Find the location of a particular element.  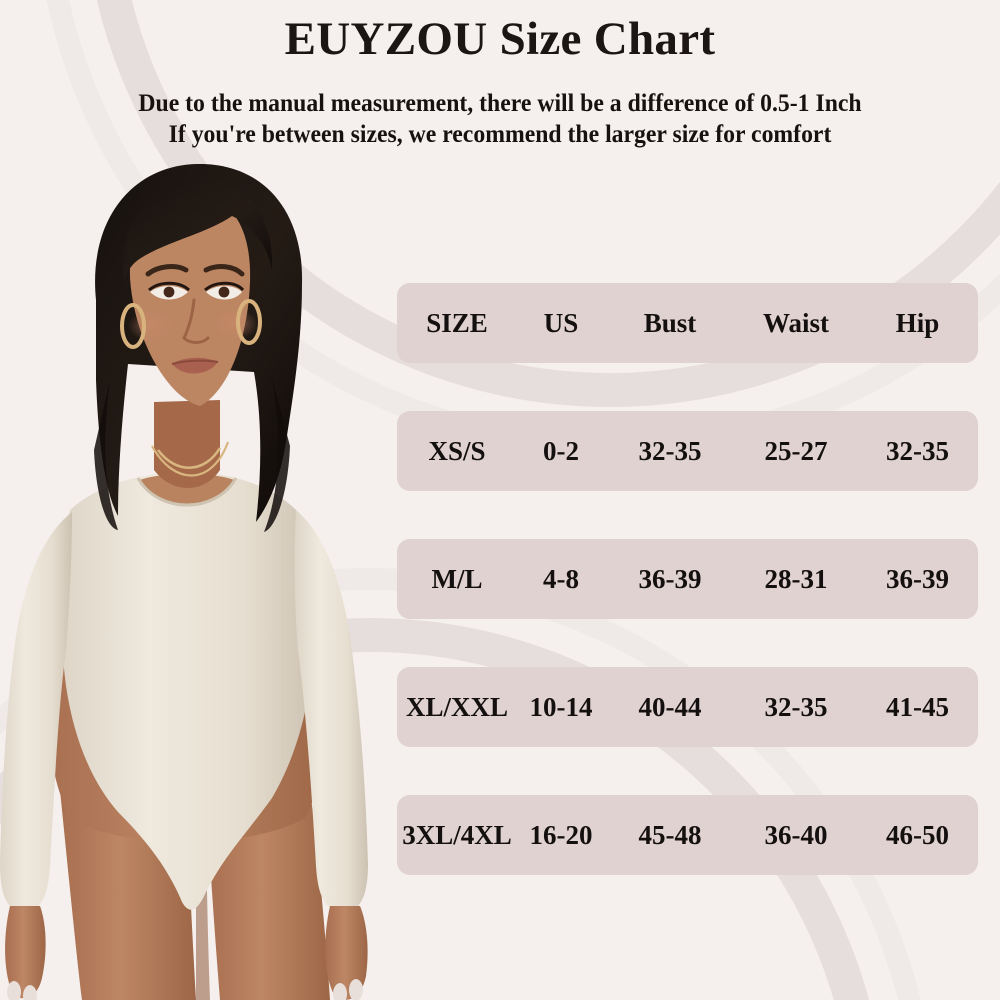

column-header-us: US is located at coordinates (561, 323).